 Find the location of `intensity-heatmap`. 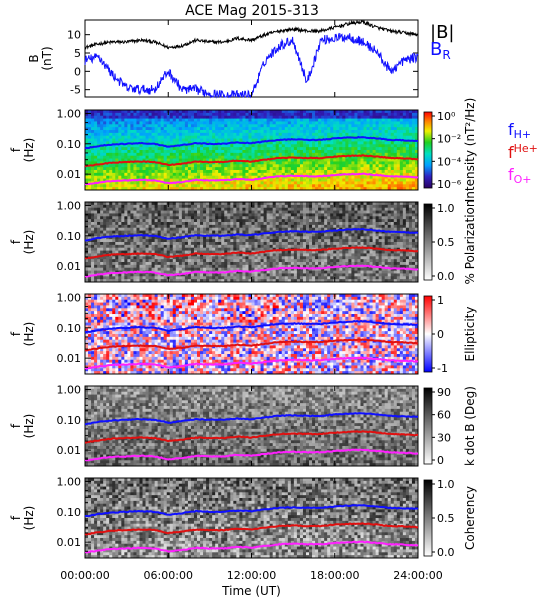

intensity-heatmap is located at coordinates (252, 150).